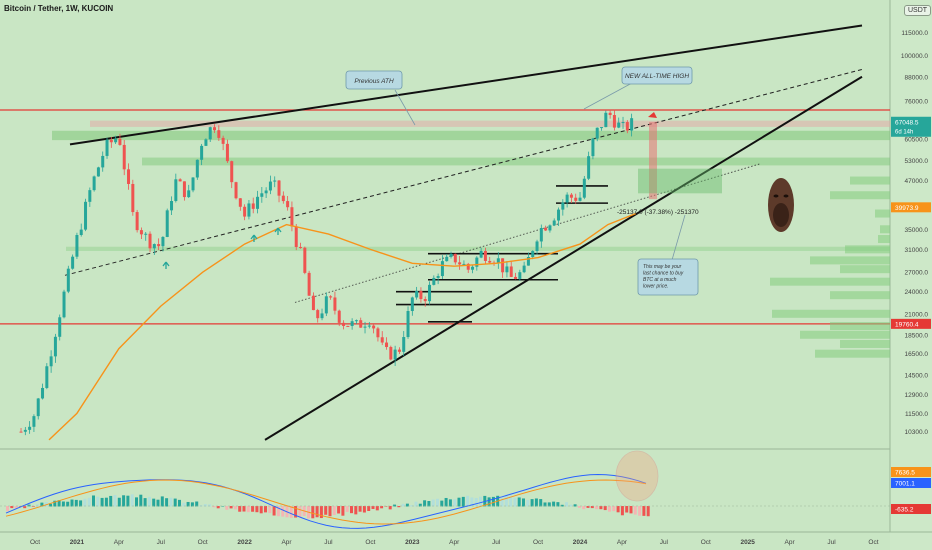 The height and width of the screenshot is (550, 932). I want to click on price-tick-label: 21000.0, so click(917, 314).